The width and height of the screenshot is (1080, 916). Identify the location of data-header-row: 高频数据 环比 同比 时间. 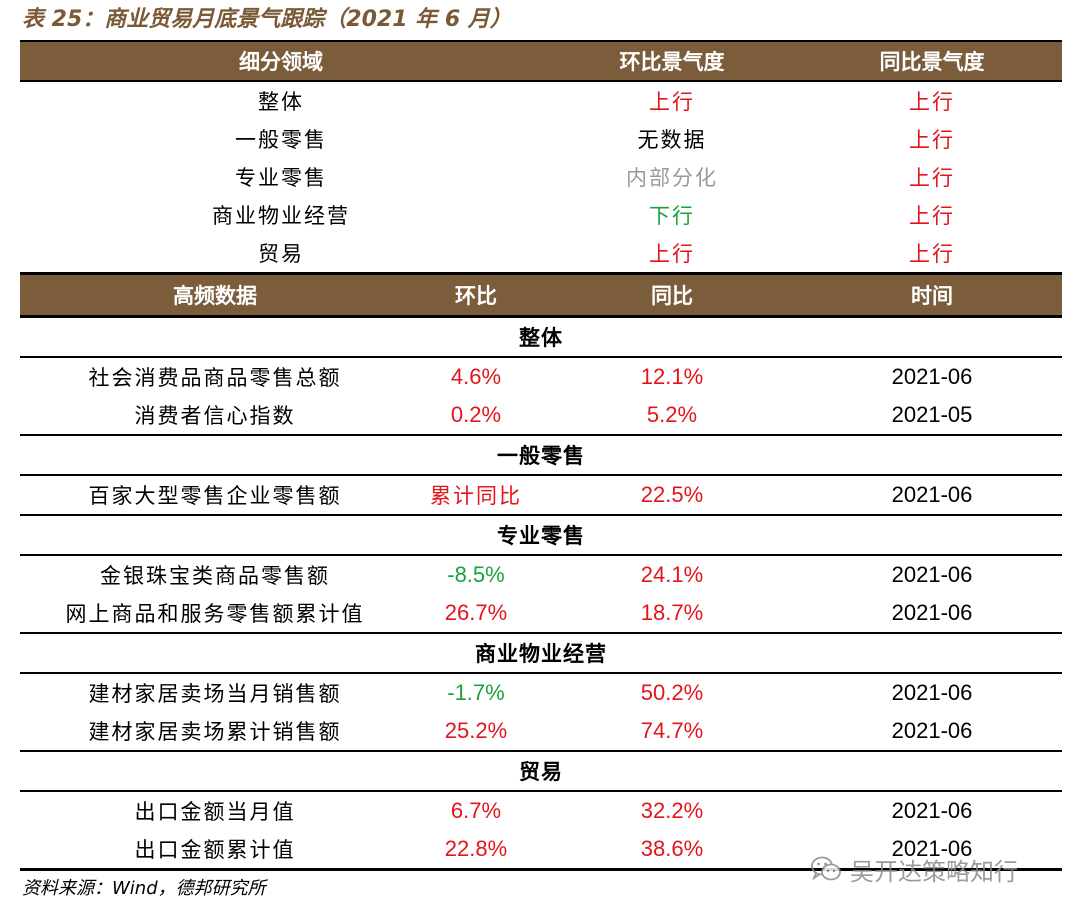
(541, 295).